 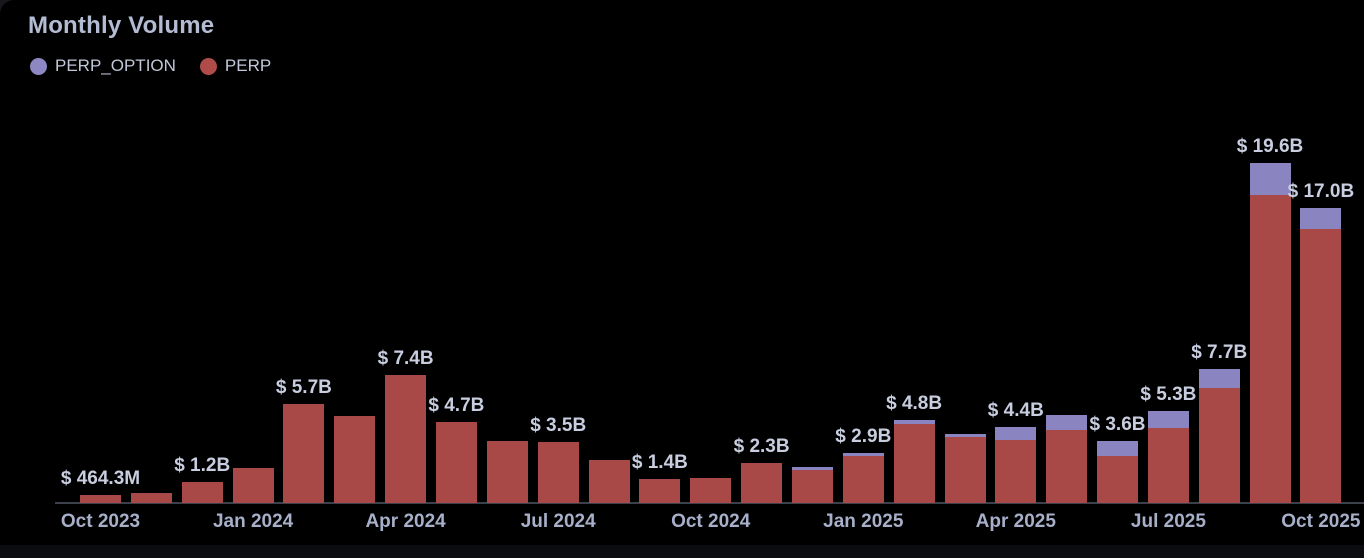 What do you see at coordinates (863, 436) in the screenshot?
I see `bar-value-label: $ 2.9B` at bounding box center [863, 436].